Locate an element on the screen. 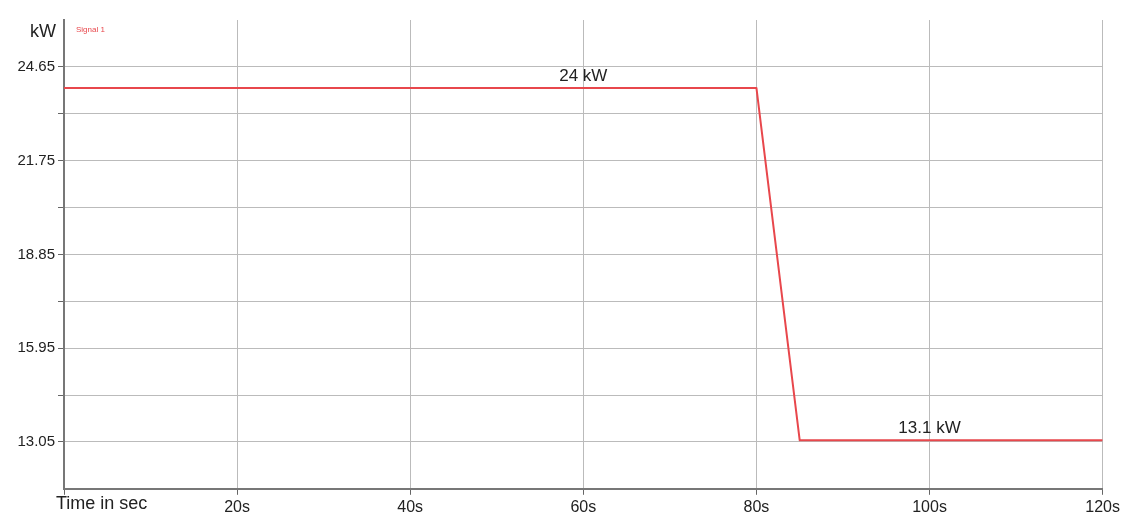 This screenshot has width=1131, height=528. y-tick-label: 15.95 is located at coordinates (36, 347).